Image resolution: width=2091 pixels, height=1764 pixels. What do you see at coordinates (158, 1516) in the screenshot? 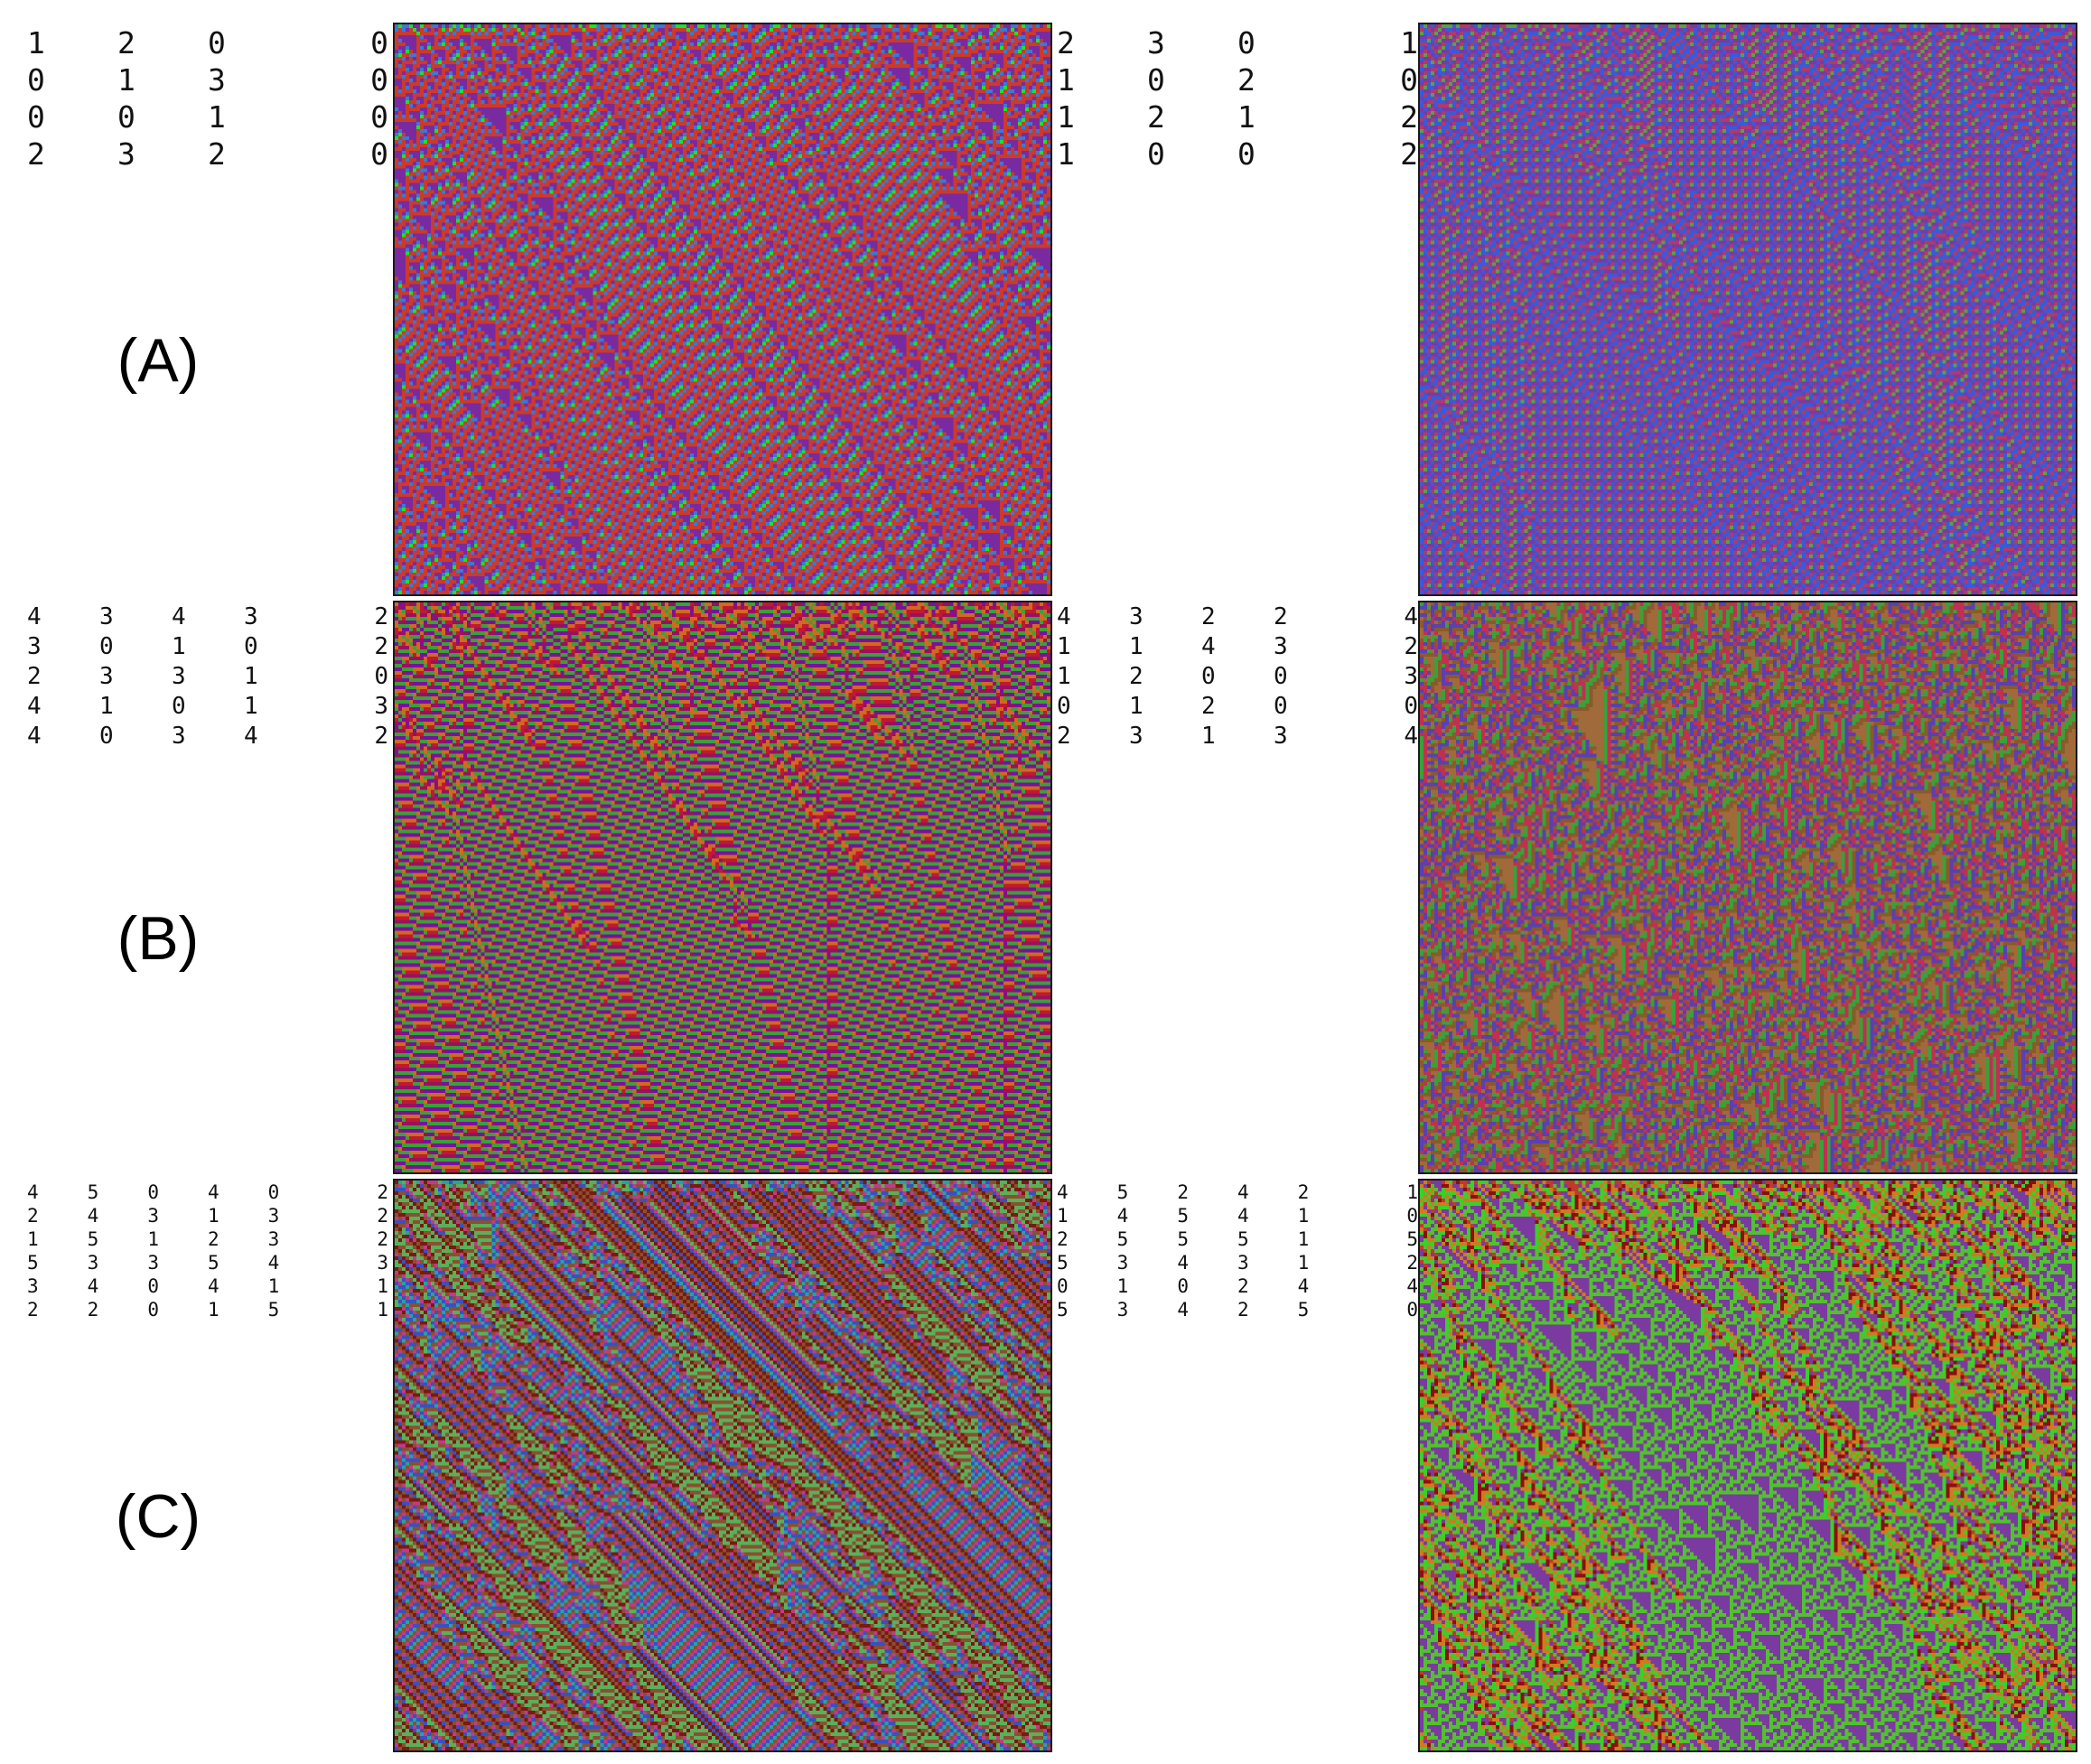
I see `row-label-2: (C)` at bounding box center [158, 1516].